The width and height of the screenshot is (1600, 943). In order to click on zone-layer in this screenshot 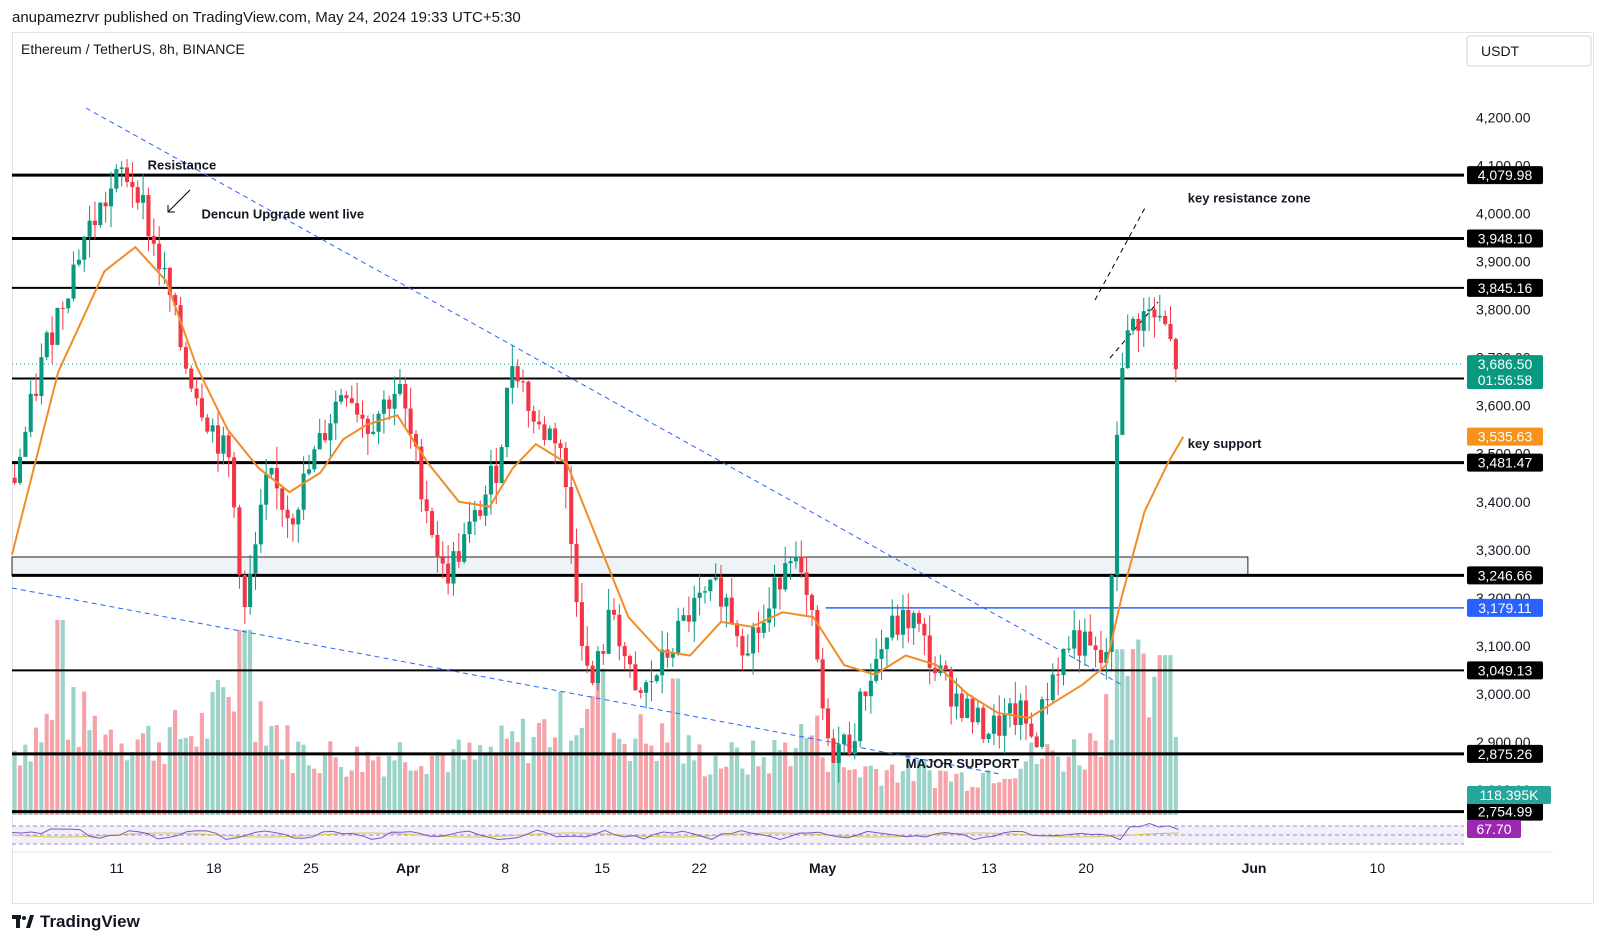, I will do `click(630, 566)`.